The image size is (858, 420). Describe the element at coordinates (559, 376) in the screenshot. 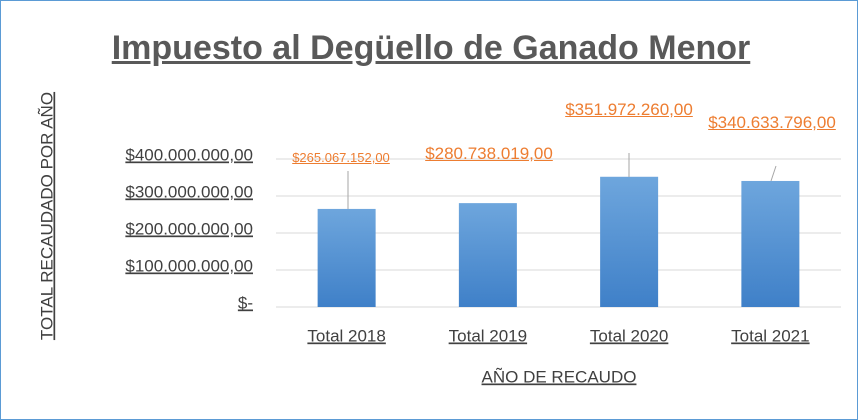

I see `x-axis-label: AÑO DE RECAUDO` at that location.